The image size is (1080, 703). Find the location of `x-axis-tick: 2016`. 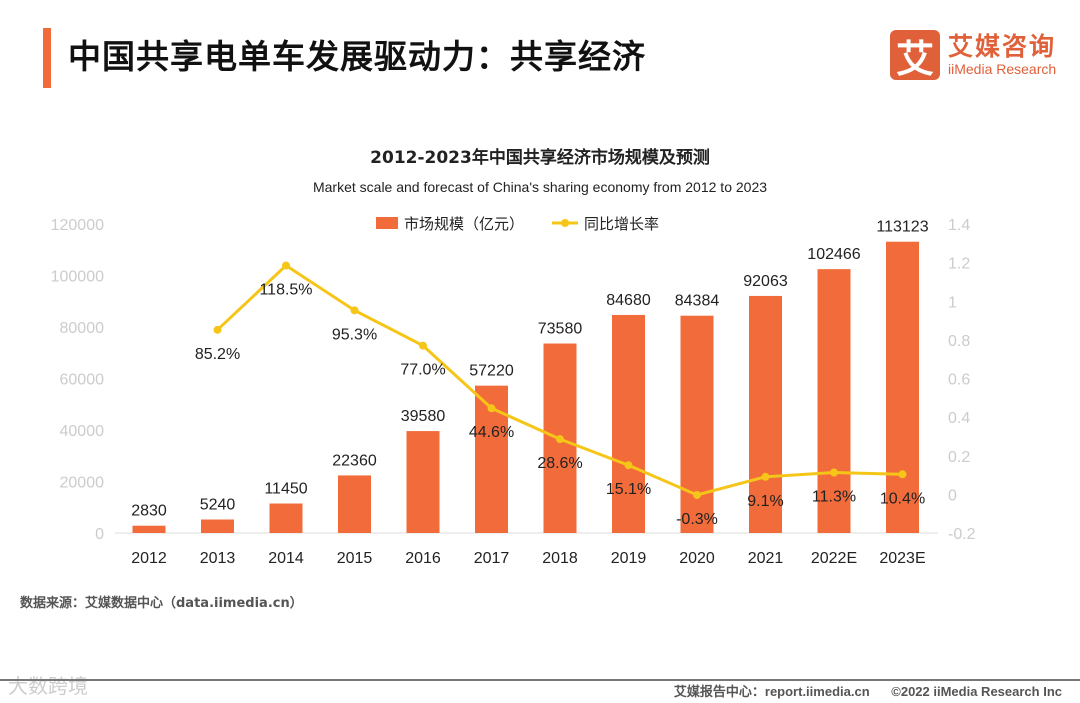

x-axis-tick: 2016 is located at coordinates (423, 558).